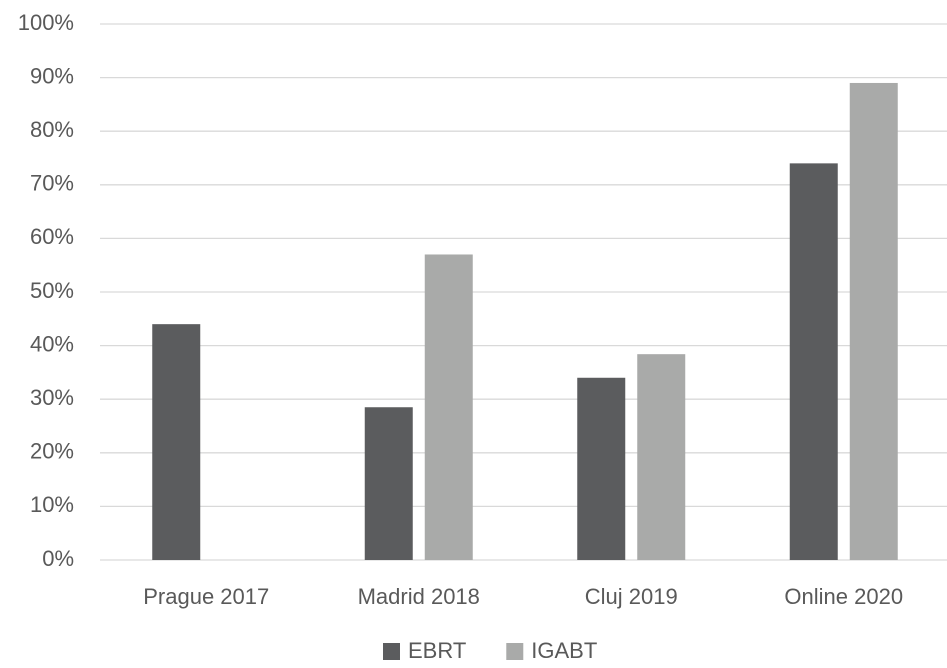 This screenshot has height=668, width=947. Describe the element at coordinates (52, 397) in the screenshot. I see `y-tick-label: 30%` at that location.